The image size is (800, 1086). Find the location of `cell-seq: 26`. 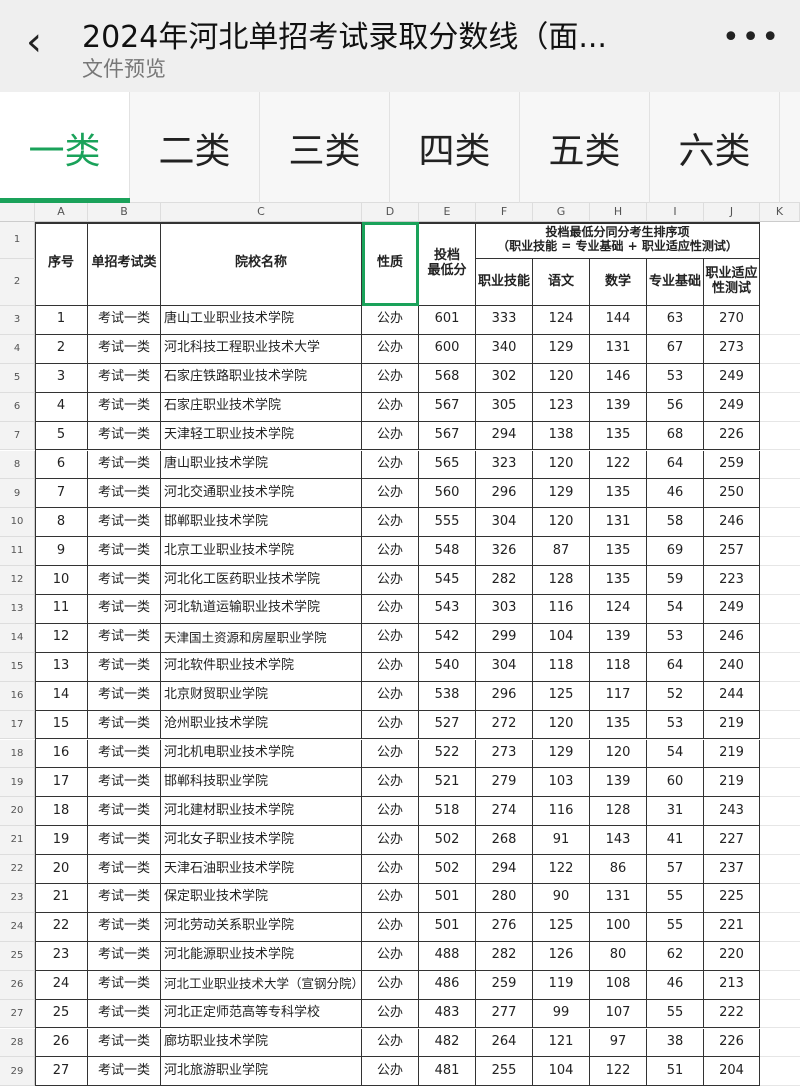

cell-seq: 26 is located at coordinates (61, 1043).